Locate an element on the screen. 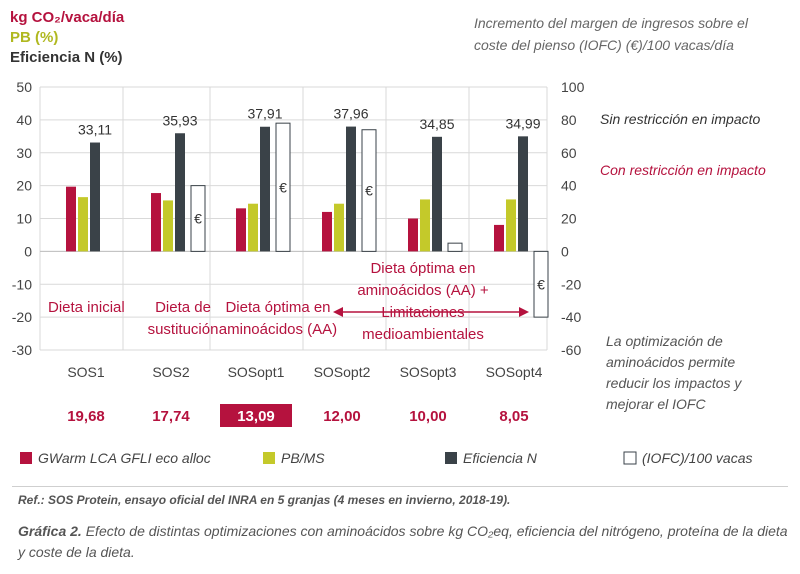 The height and width of the screenshot is (574, 800). co2-value-label: 19,68 is located at coordinates (86, 416).